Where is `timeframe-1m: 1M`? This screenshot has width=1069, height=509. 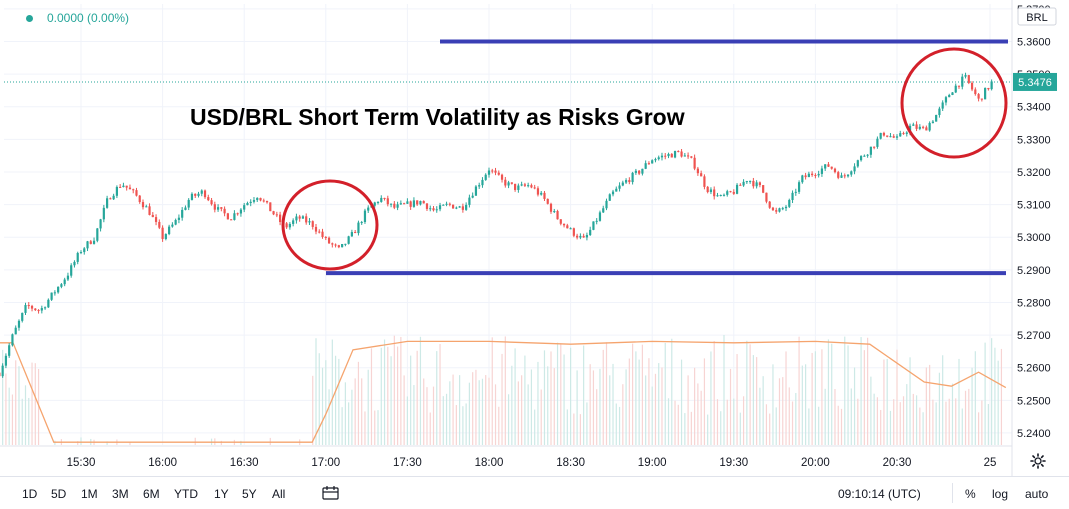
timeframe-1m: 1M is located at coordinates (89, 494).